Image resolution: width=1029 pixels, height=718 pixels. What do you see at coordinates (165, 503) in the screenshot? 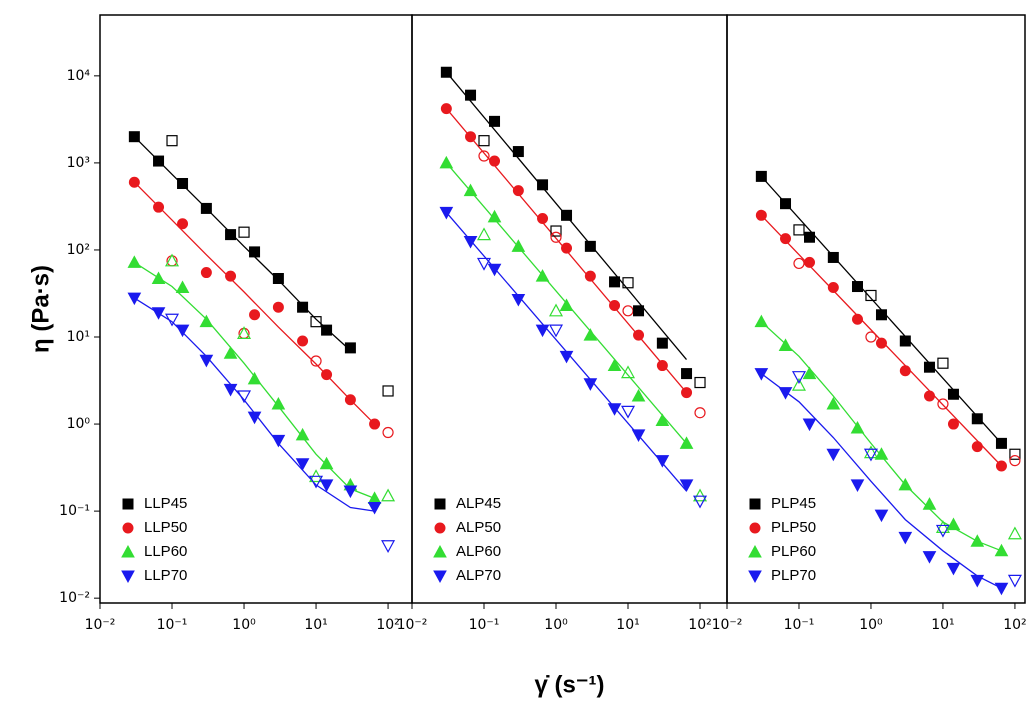
I see `legend-label: LLP45` at bounding box center [165, 503].